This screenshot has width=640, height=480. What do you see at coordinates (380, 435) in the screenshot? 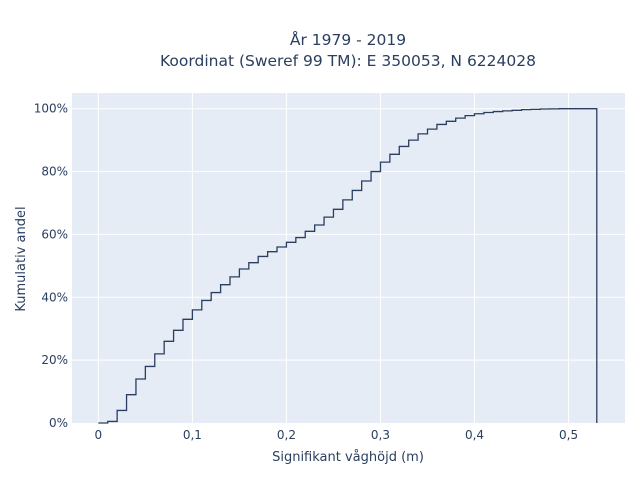
I see `x-tick-label: 0,3` at bounding box center [380, 435].